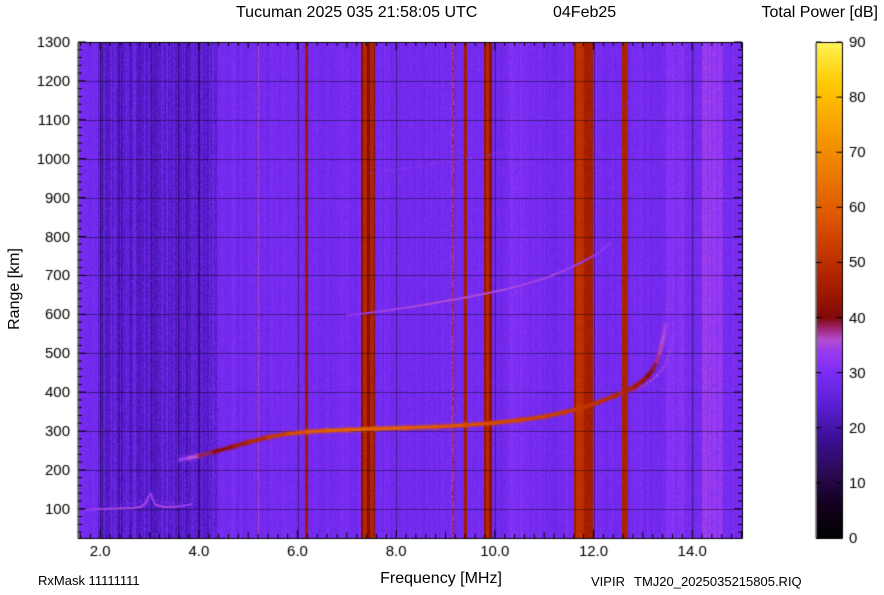 Image resolution: width=884 pixels, height=595 pixels. Describe the element at coordinates (441, 578) in the screenshot. I see `x-axis-label: Frequency [MHz]` at that location.